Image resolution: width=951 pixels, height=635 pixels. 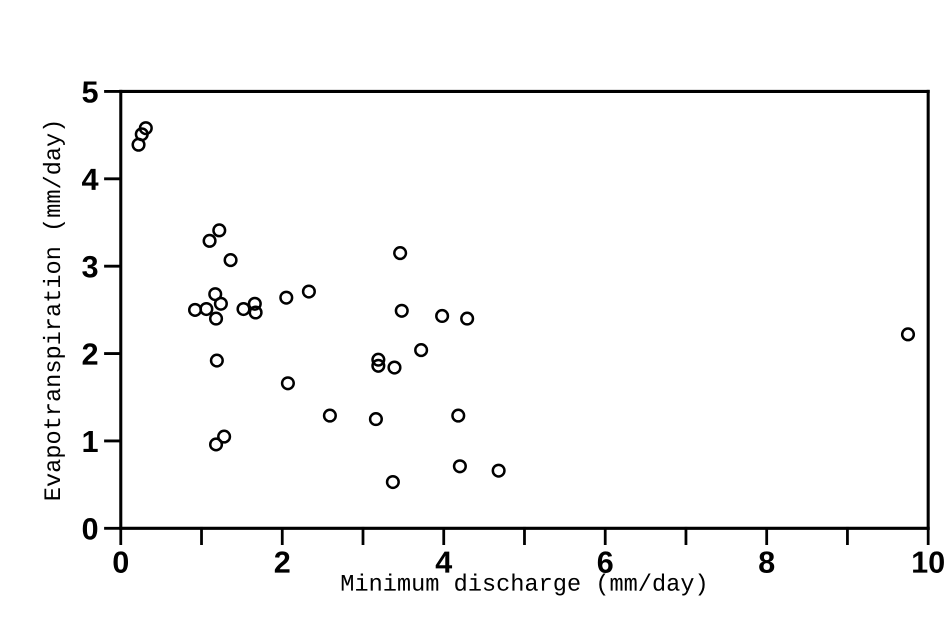 I want to click on y-tick-label: 0, so click(x=90, y=529).